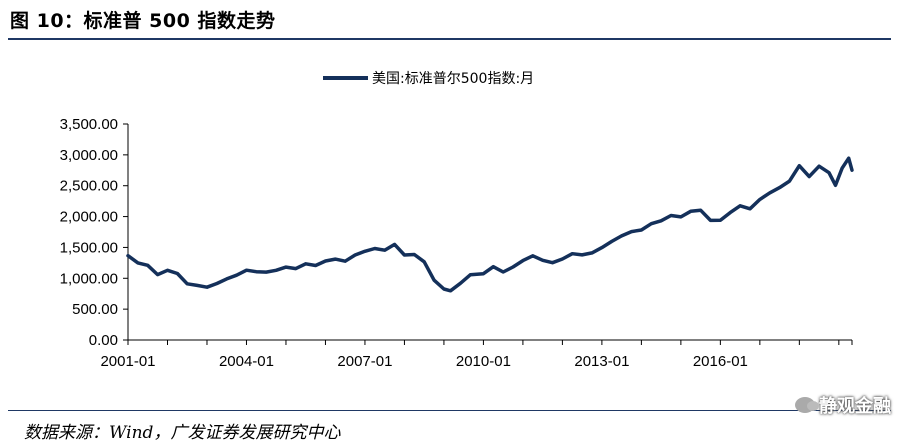  I want to click on wechat-icon, so click(807, 405).